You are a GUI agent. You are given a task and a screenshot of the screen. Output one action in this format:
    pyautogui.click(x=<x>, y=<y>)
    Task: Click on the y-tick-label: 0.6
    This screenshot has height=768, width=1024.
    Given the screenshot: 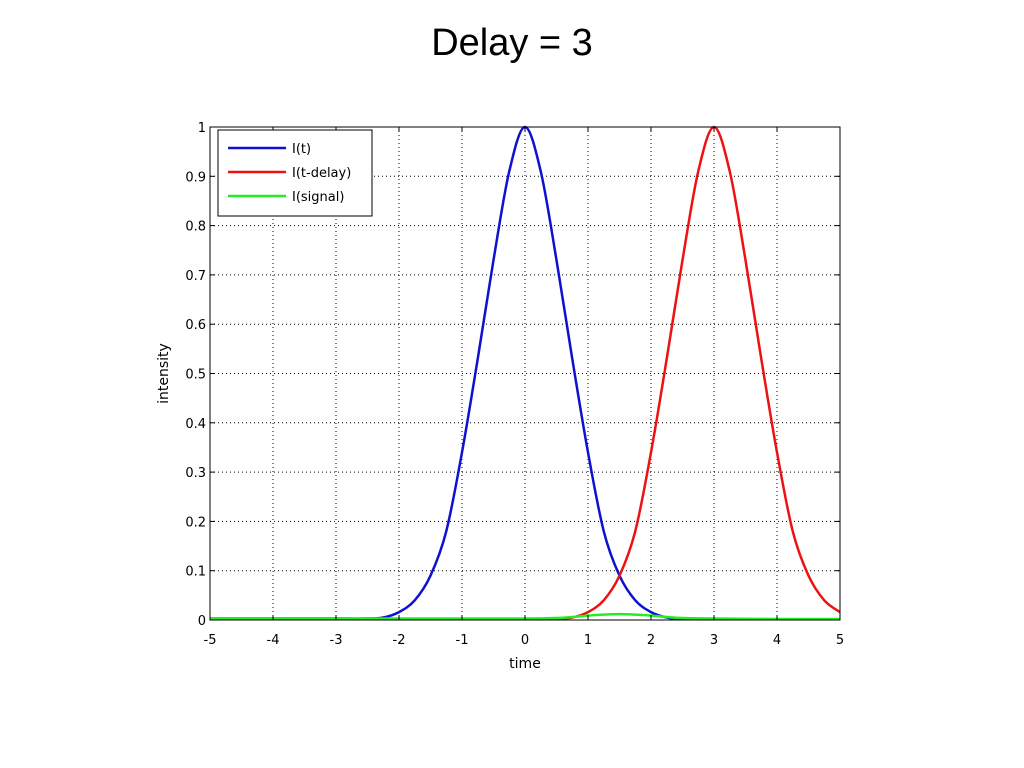 What is the action you would take?
    pyautogui.click(x=195, y=325)
    